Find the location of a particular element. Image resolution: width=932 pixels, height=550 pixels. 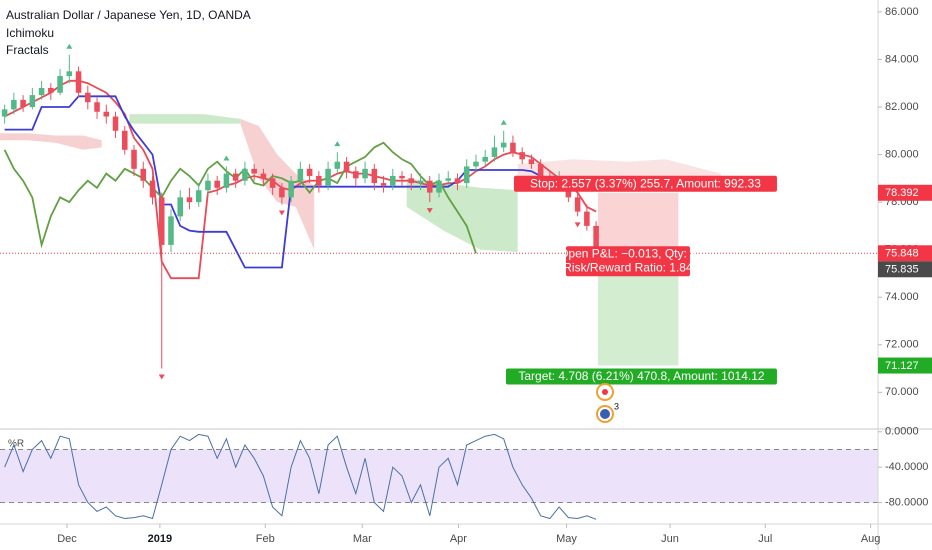

pnl-label: Open P&L: −0.013, Qty: 3 is located at coordinates (628, 253).